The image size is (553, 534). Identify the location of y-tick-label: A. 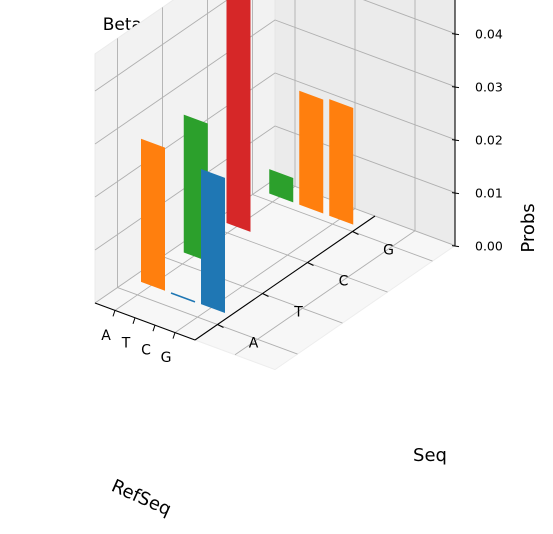
(254, 344).